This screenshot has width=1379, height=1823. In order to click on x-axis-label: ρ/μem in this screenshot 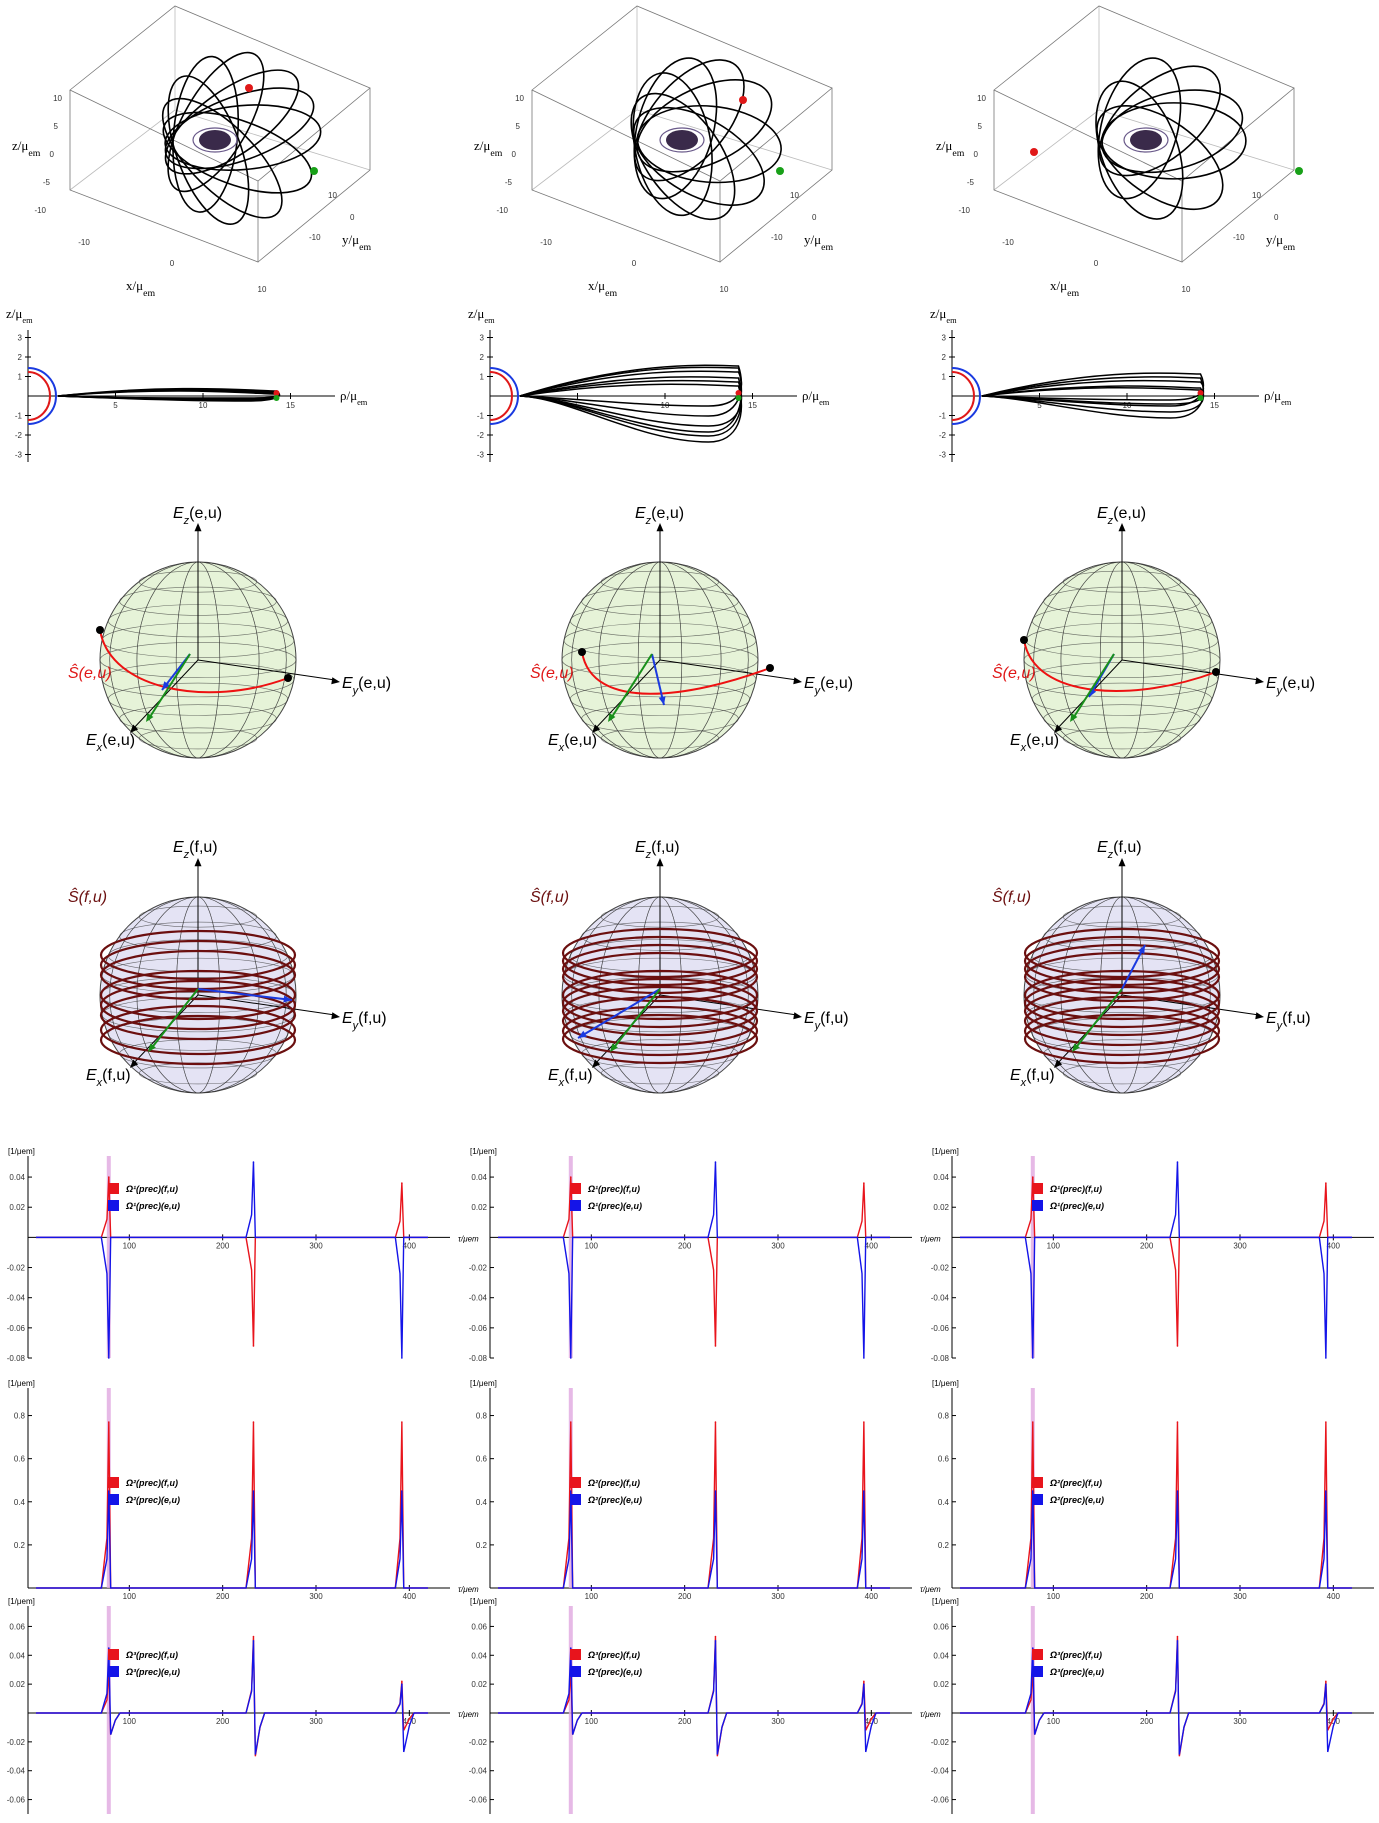, I will do `click(354, 397)`.